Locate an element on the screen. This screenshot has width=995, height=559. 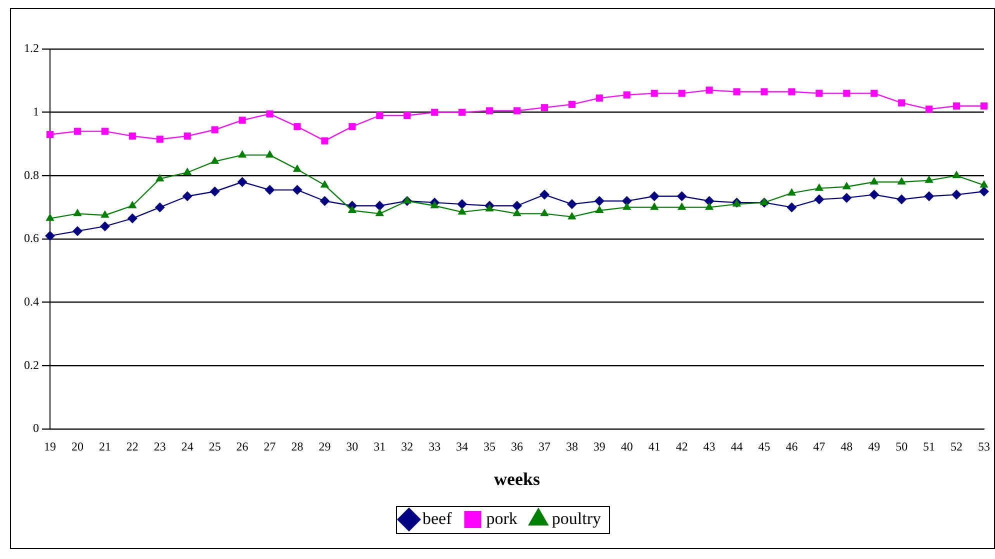
x-tick-label: 40 is located at coordinates (626, 446).